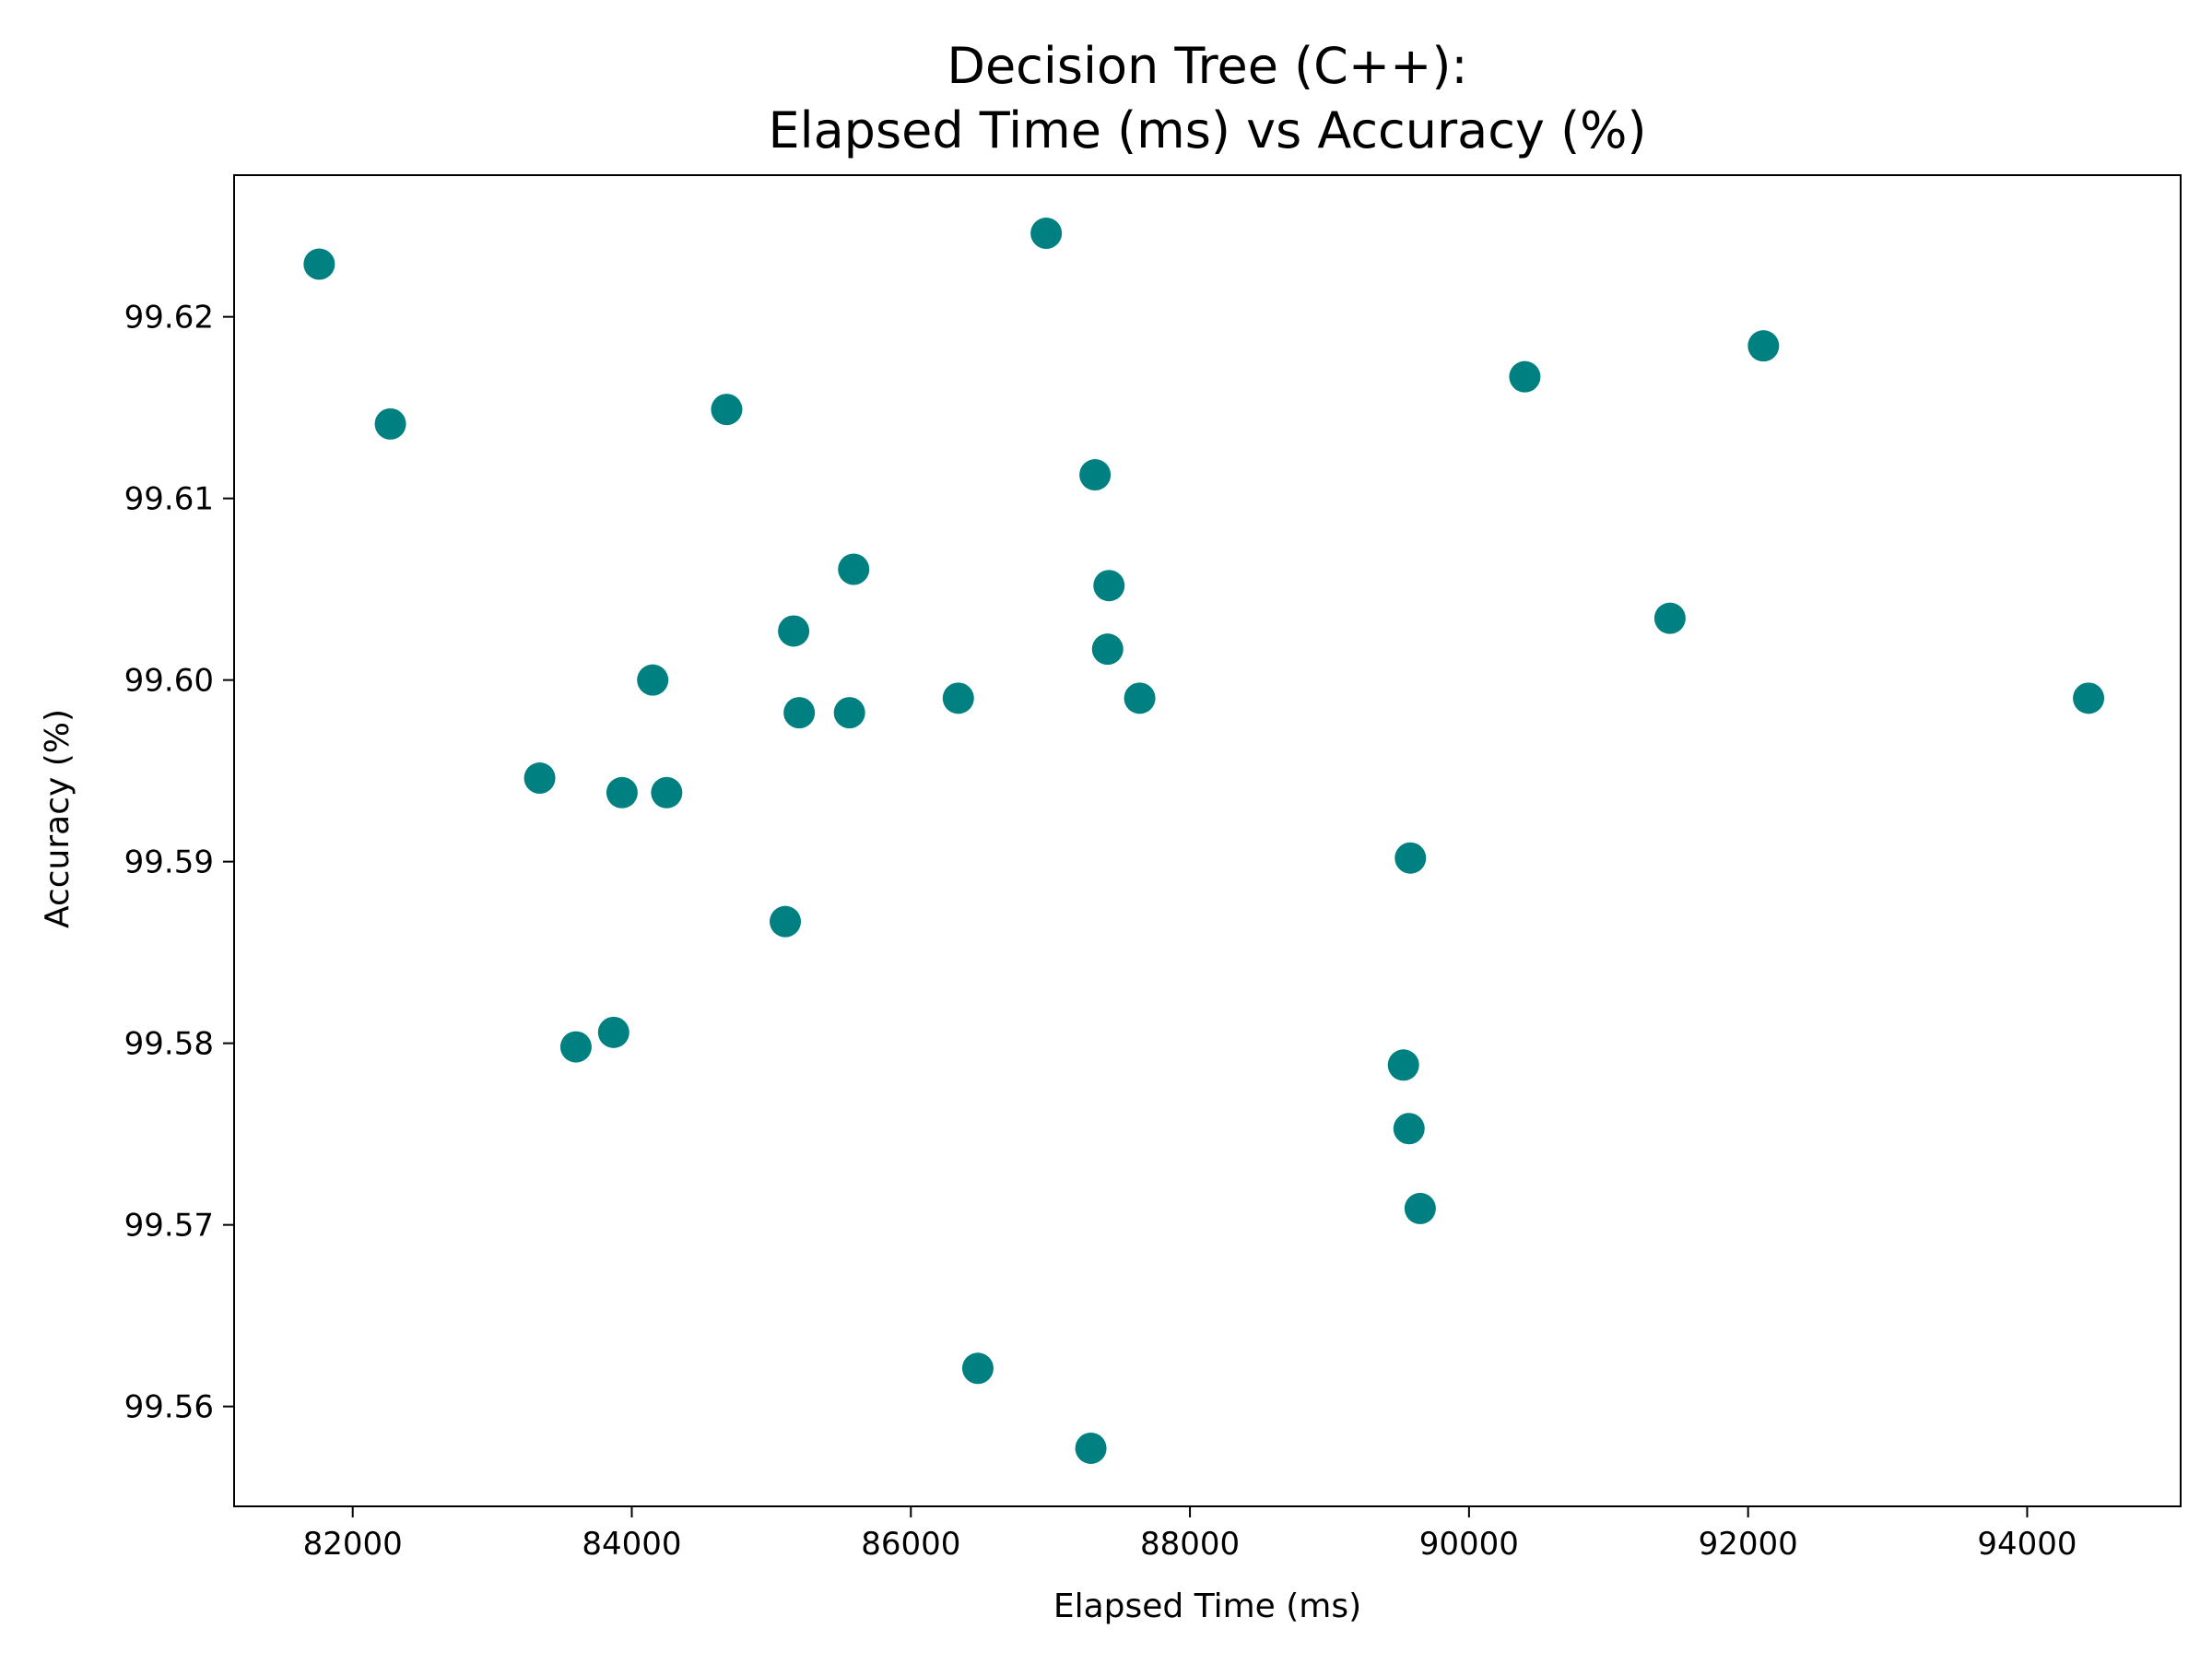 Image resolution: width=2212 pixels, height=1664 pixels. I want to click on x-axis-label: Elapsed Time (ms), so click(1207, 1606).